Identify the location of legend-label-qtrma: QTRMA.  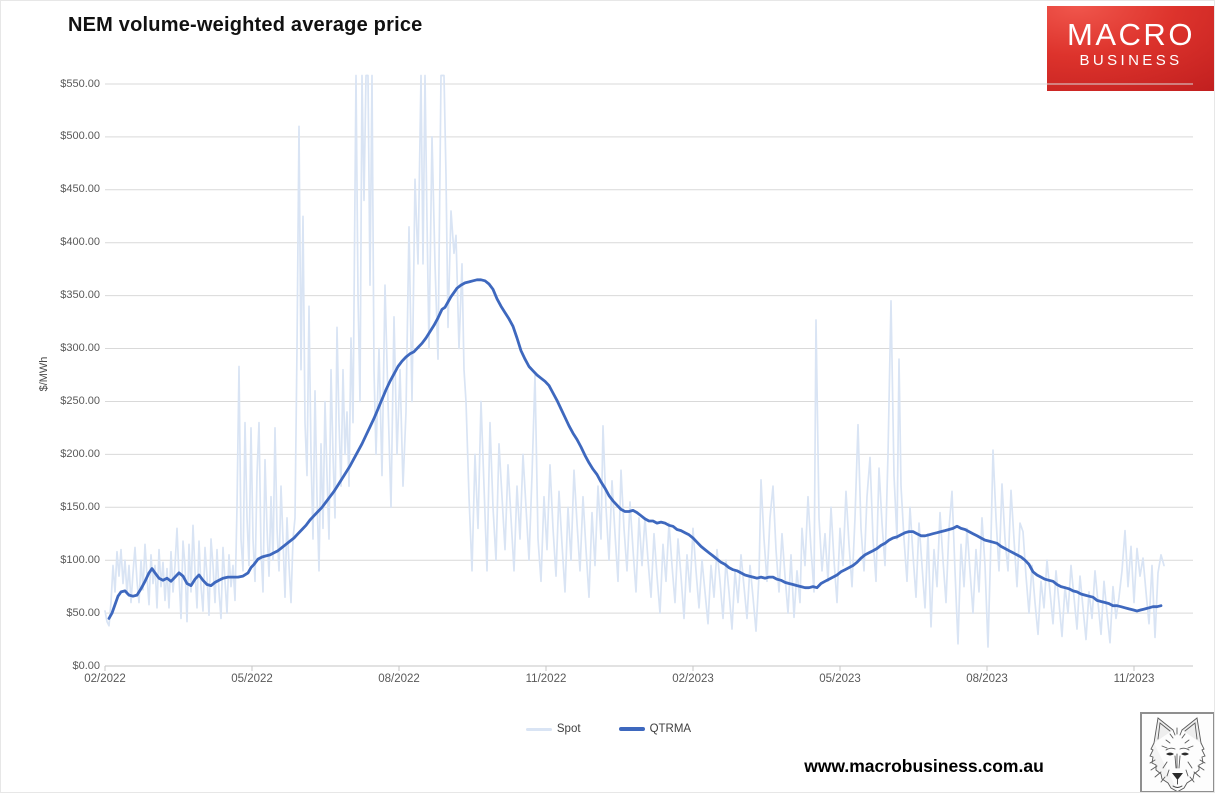
(670, 729).